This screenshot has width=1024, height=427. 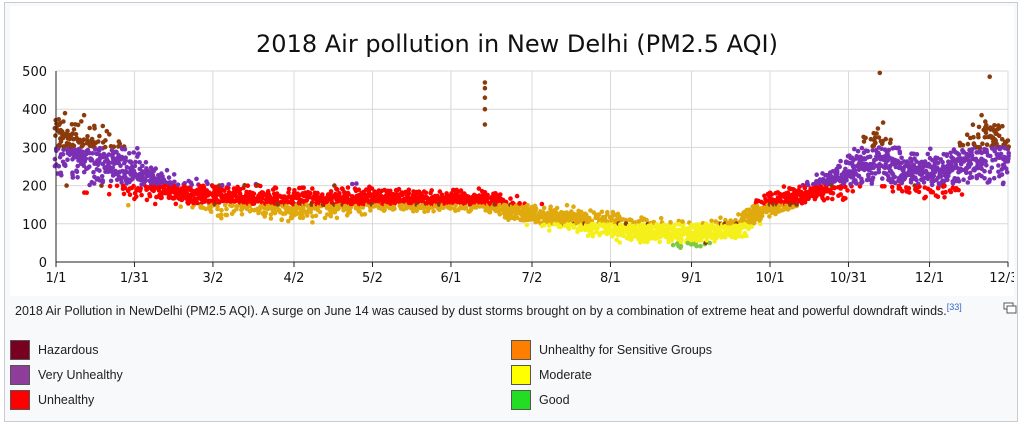 What do you see at coordinates (610, 278) in the screenshot?
I see `x-tick-label: 8/1` at bounding box center [610, 278].